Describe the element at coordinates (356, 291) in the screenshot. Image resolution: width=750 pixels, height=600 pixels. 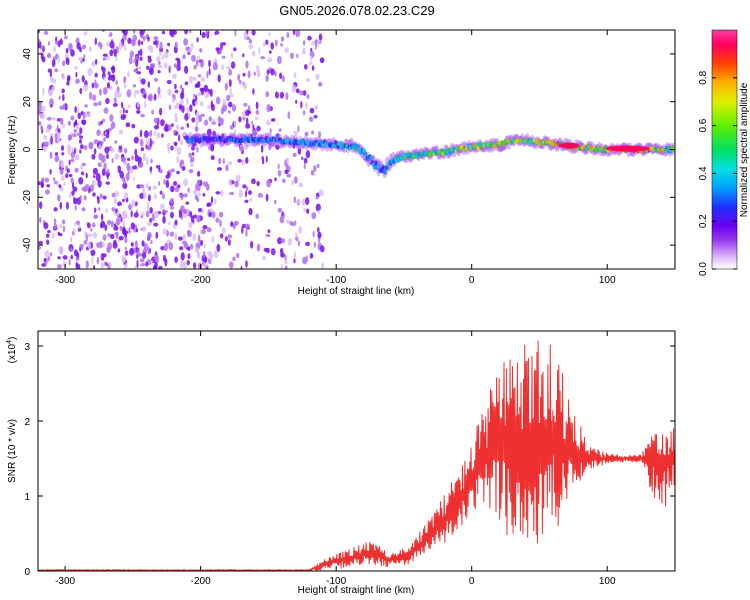
I see `spectrogram-x-label: Height of straight line (km)` at that location.